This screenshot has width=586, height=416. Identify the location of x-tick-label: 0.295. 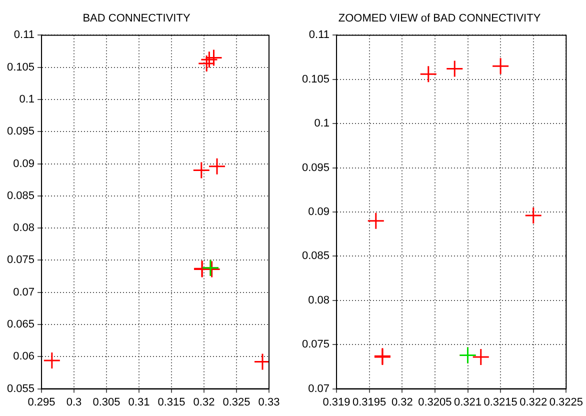
(42, 402).